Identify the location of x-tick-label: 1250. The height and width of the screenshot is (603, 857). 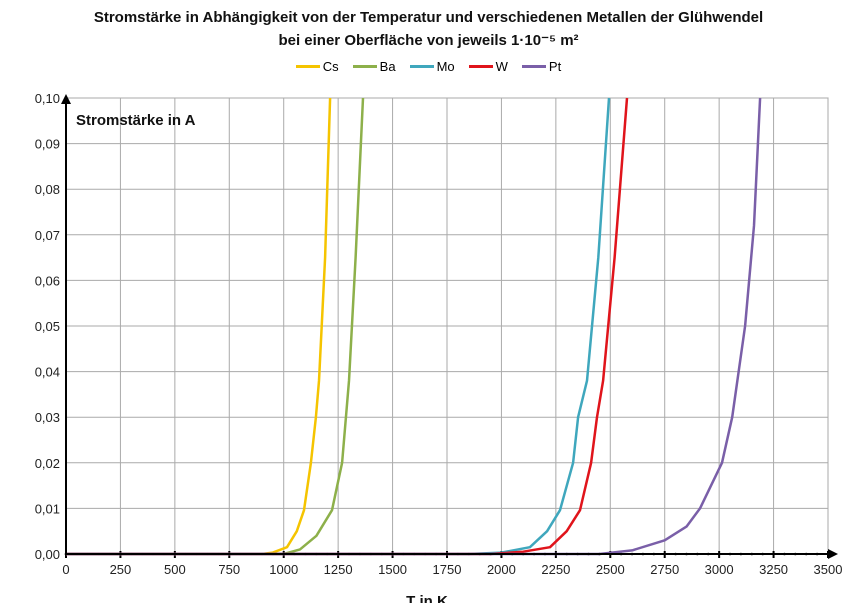
(338, 569).